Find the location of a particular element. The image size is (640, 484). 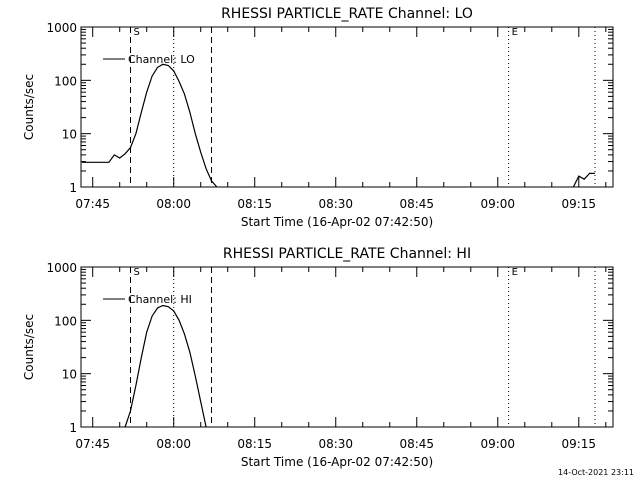

legend-label: Channel: LO is located at coordinates (161, 59).